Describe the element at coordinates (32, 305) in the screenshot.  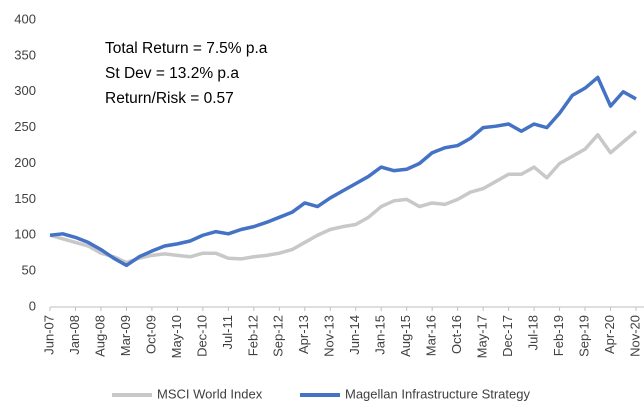
I see `y-tick-label: 0` at that location.